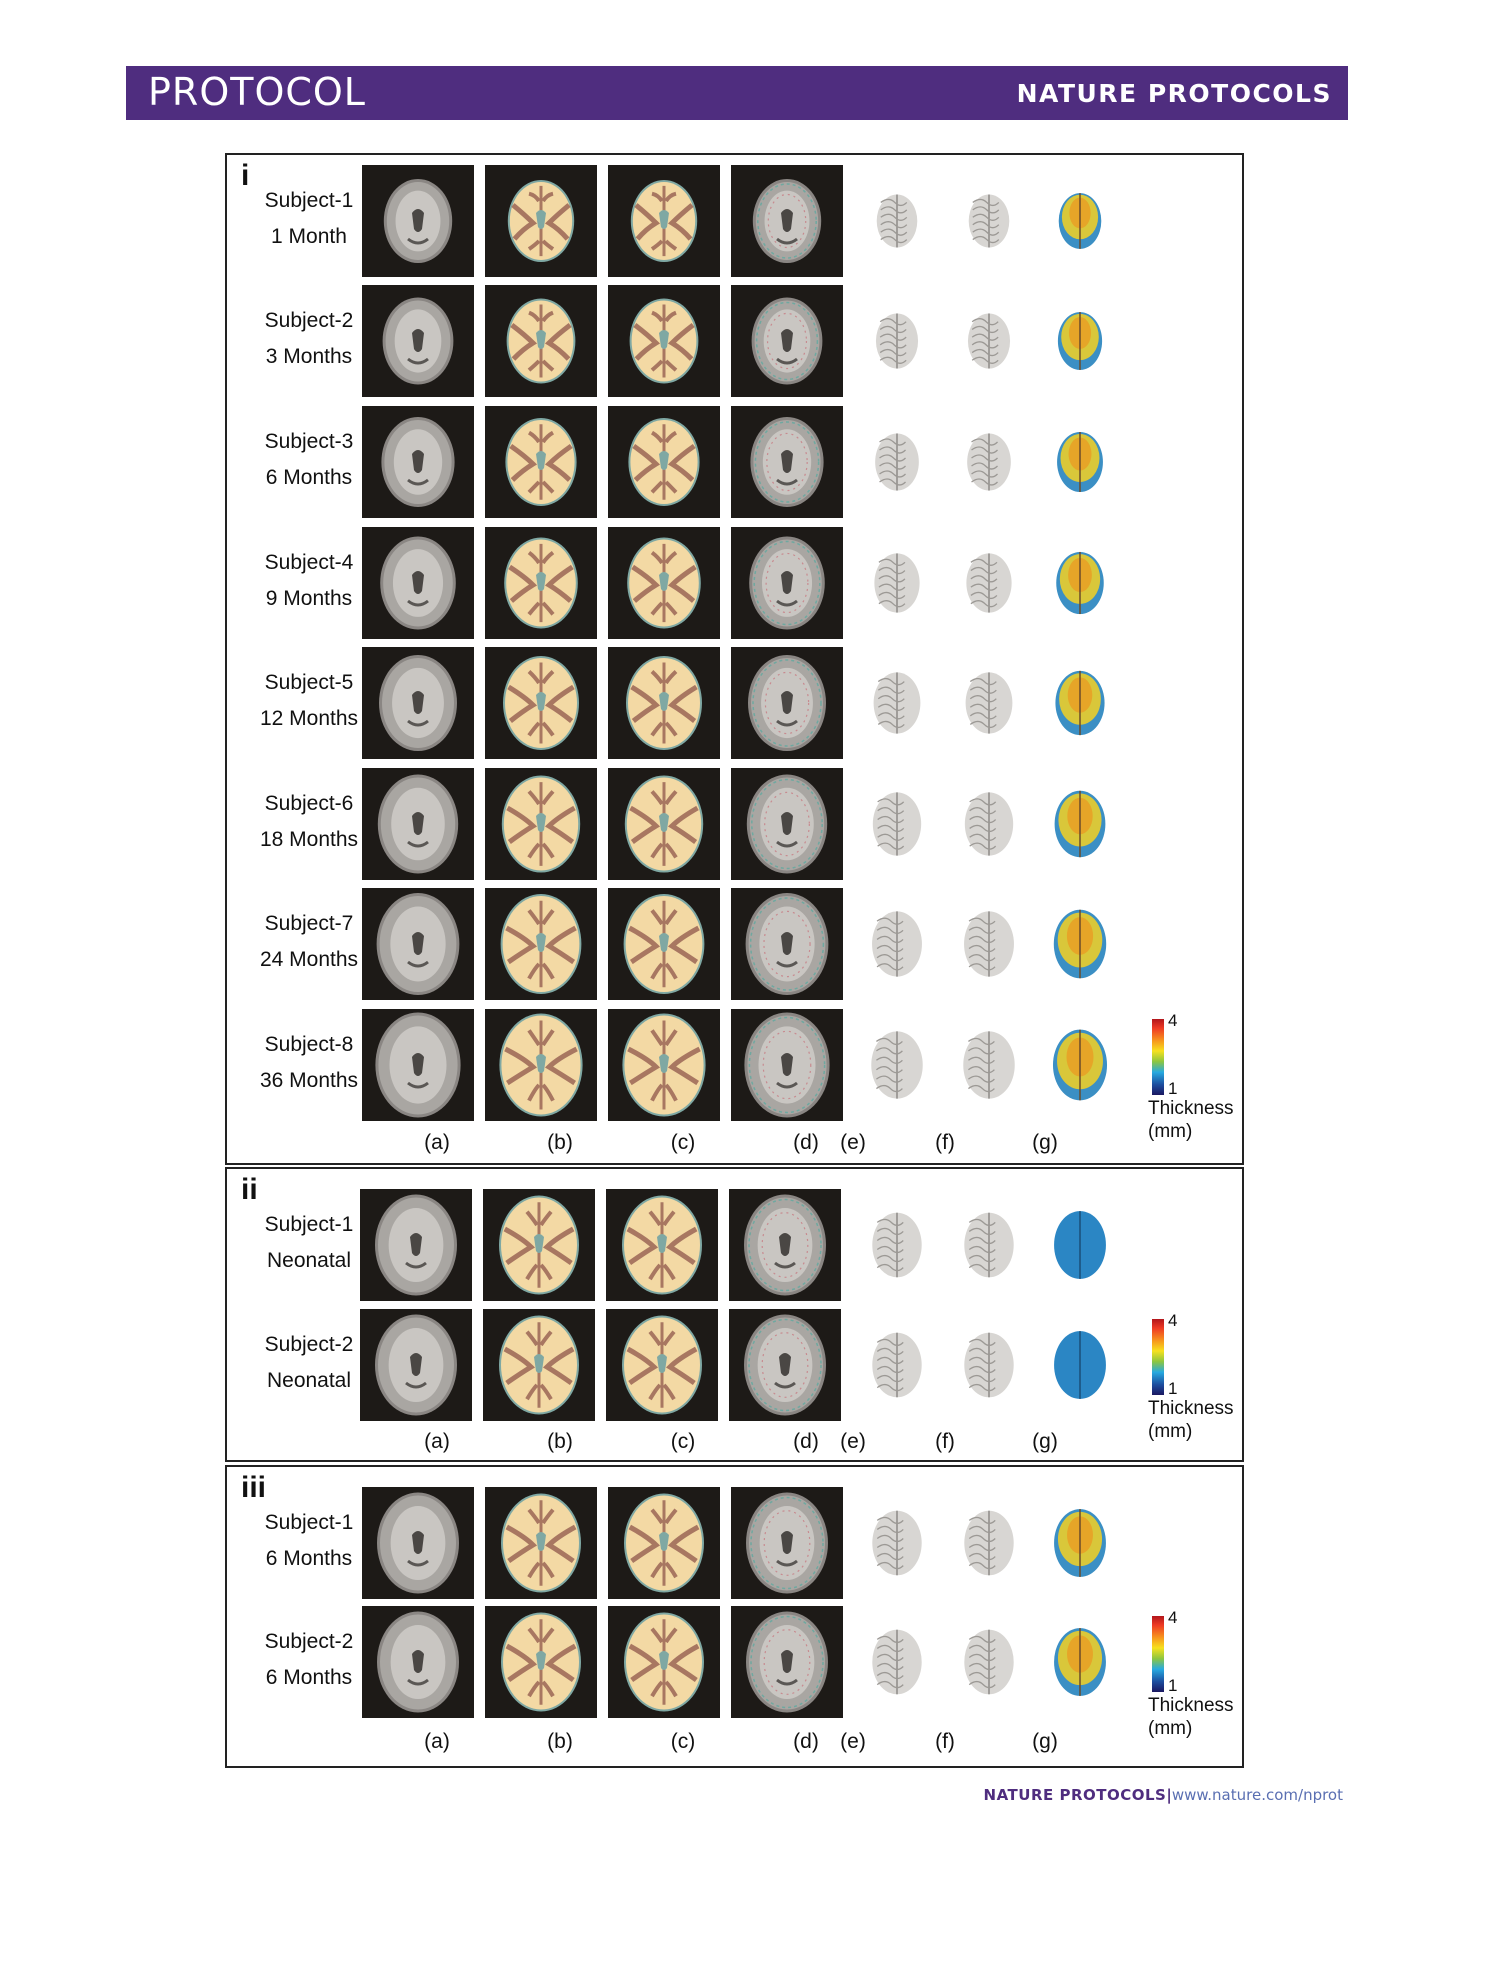 This screenshot has width=1489, height=1978. Describe the element at coordinates (309, 923) in the screenshot. I see `subject-id: Subject-7` at that location.